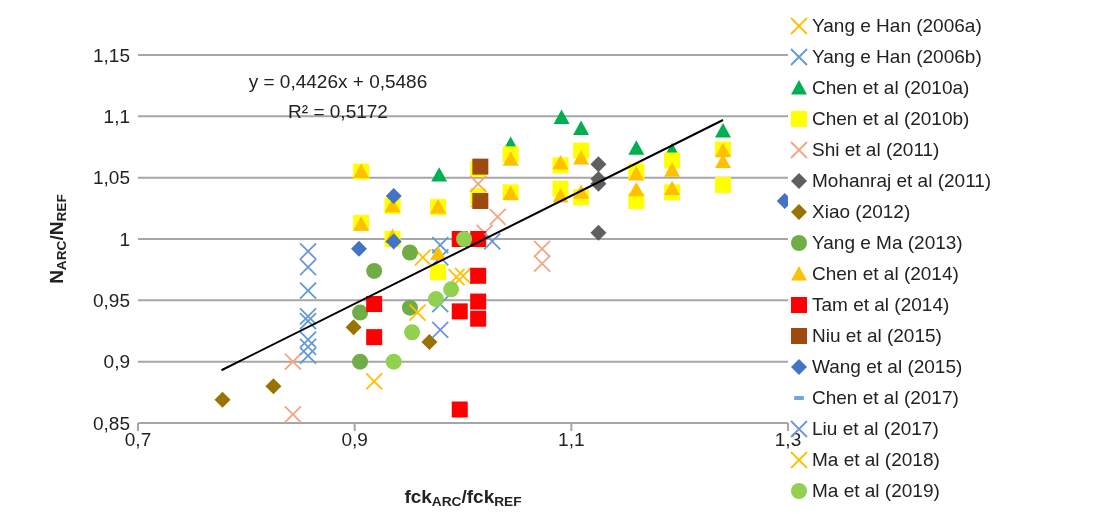  I want to click on y-tick-label: 1, so click(124, 239).